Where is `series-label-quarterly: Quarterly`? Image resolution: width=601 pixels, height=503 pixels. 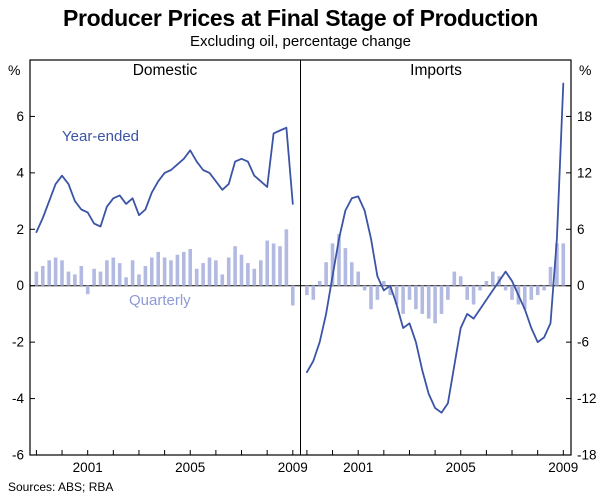 series-label-quarterly: Quarterly is located at coordinates (160, 300).